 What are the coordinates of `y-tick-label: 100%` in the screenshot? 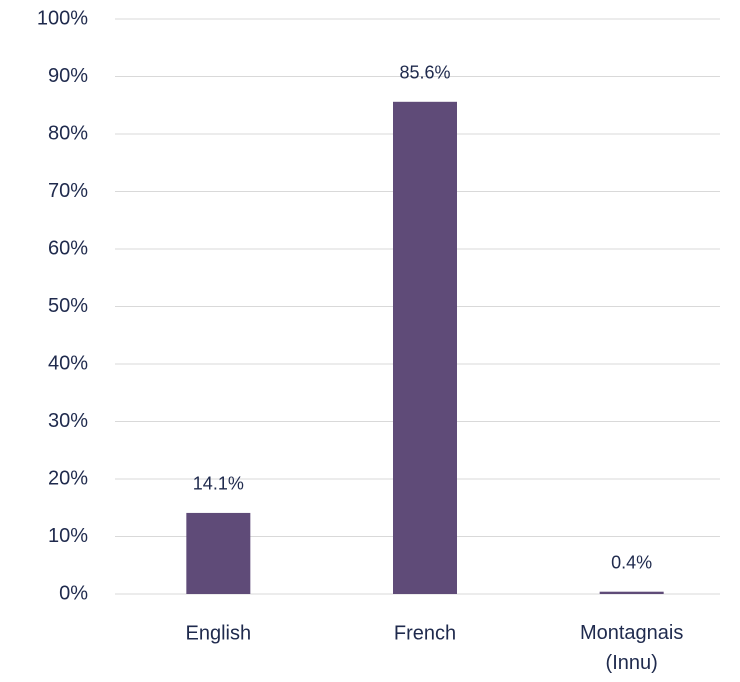 It's located at (62, 18).